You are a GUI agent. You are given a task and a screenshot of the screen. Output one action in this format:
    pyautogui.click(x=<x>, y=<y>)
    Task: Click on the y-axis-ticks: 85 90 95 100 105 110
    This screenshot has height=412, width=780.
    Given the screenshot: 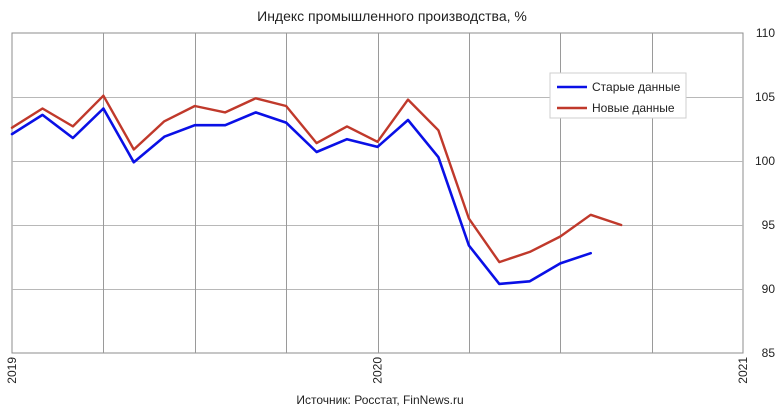 What is the action you would take?
    pyautogui.click(x=765, y=193)
    